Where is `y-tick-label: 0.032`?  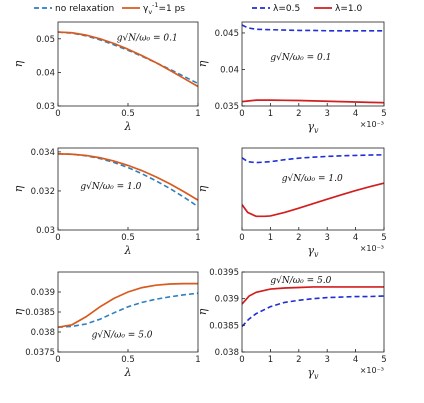
y-tick-label: 0.032 is located at coordinates (43, 192).